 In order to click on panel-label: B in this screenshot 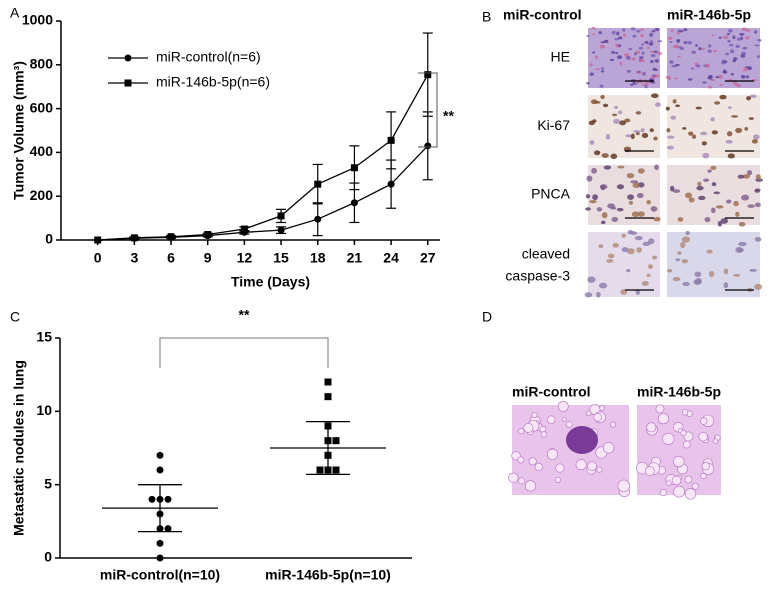, I will do `click(486, 17)`.